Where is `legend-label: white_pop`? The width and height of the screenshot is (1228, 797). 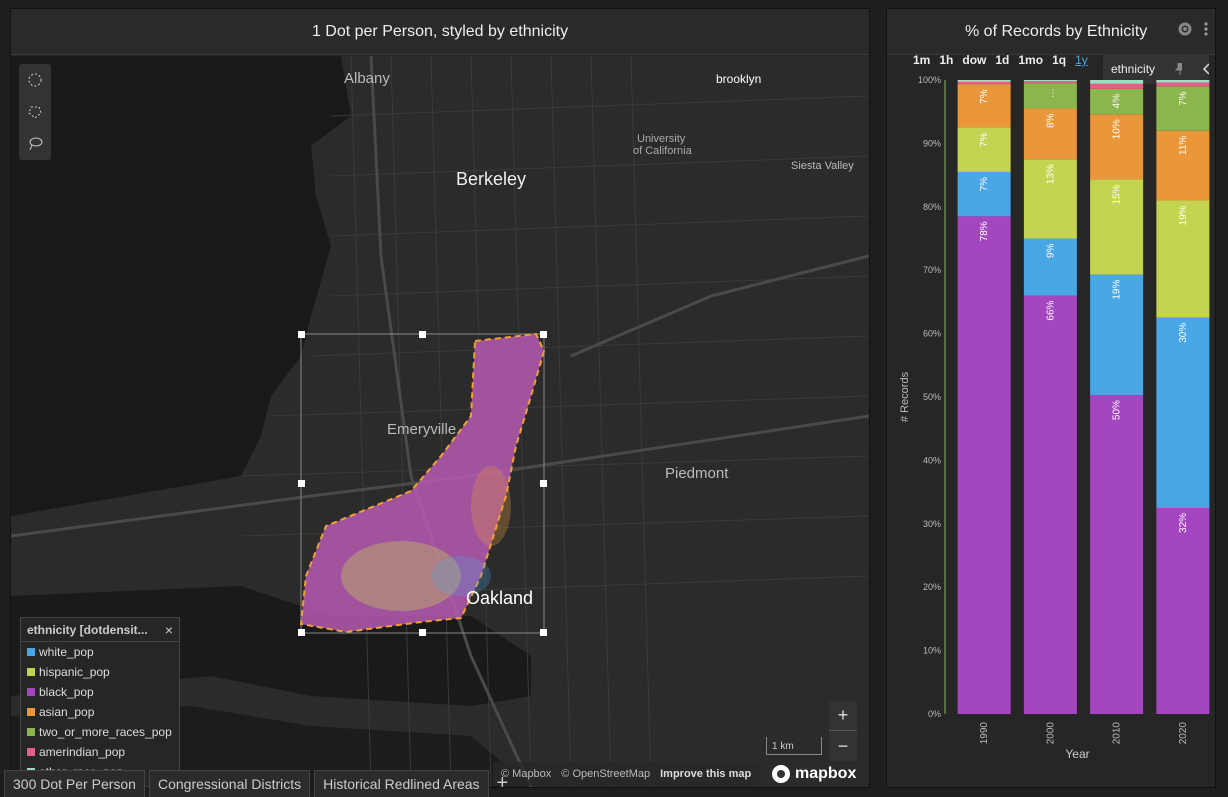
legend-label: white_pop is located at coordinates (66, 652).